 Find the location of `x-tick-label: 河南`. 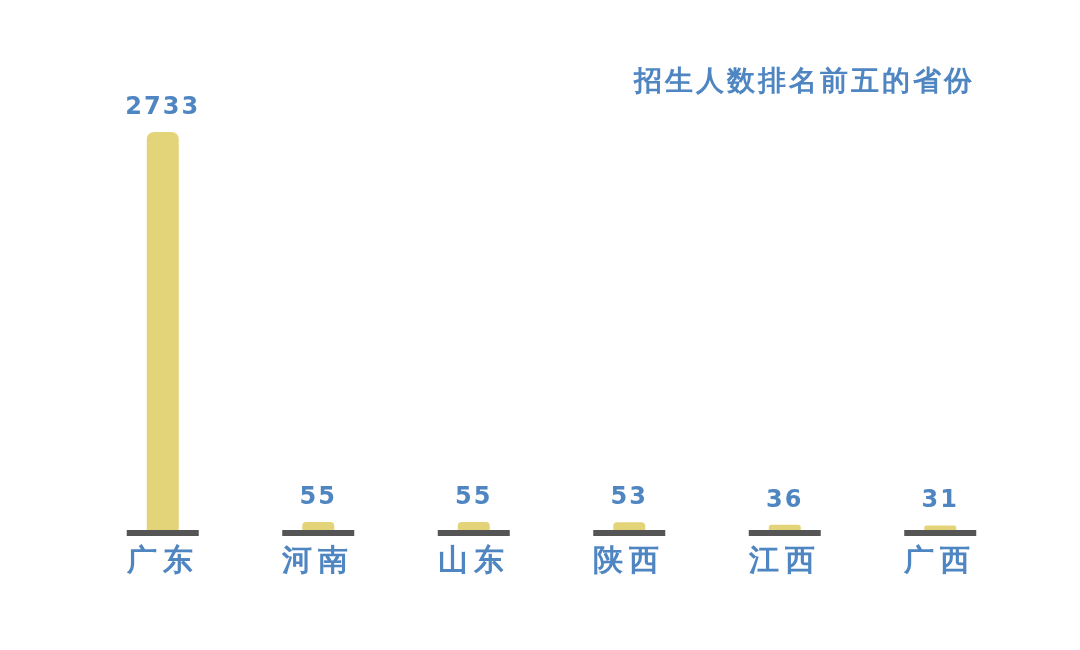

x-tick-label: 河南 is located at coordinates (318, 559).